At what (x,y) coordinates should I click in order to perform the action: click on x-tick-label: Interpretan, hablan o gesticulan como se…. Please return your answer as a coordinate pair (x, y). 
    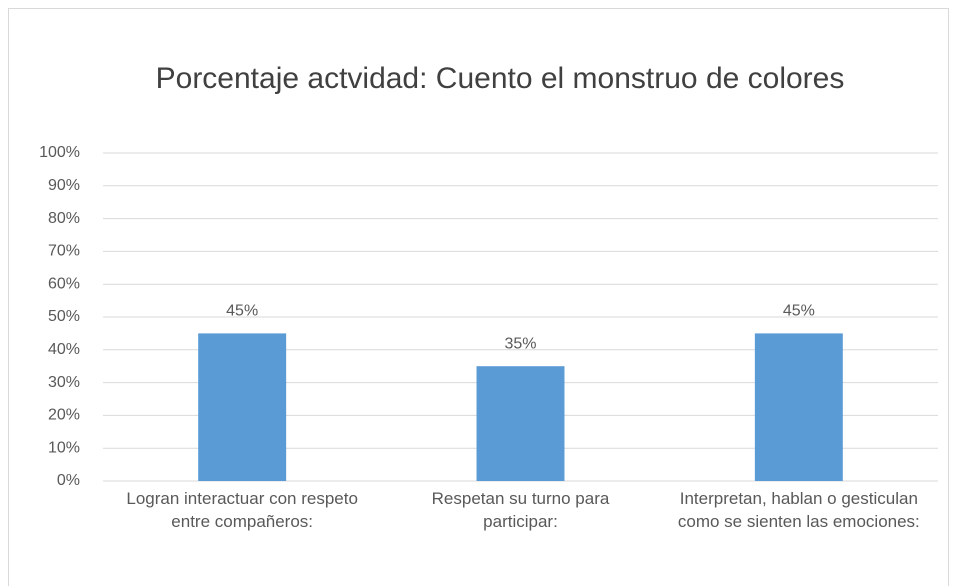
    Looking at the image, I should click on (798, 510).